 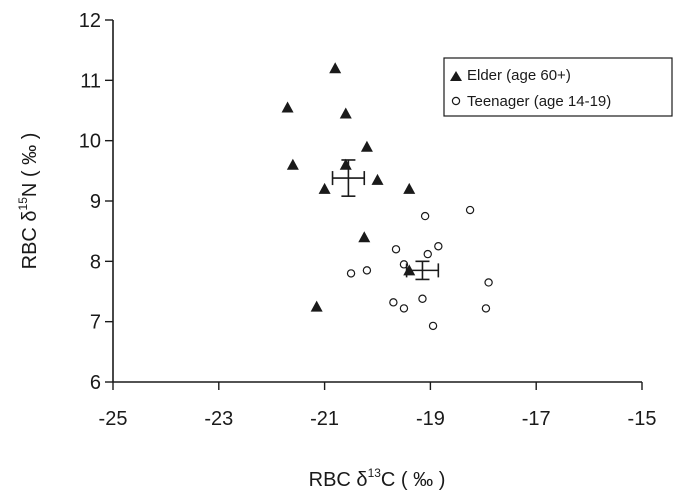 I want to click on y-tick-label: 6, so click(x=95, y=383).